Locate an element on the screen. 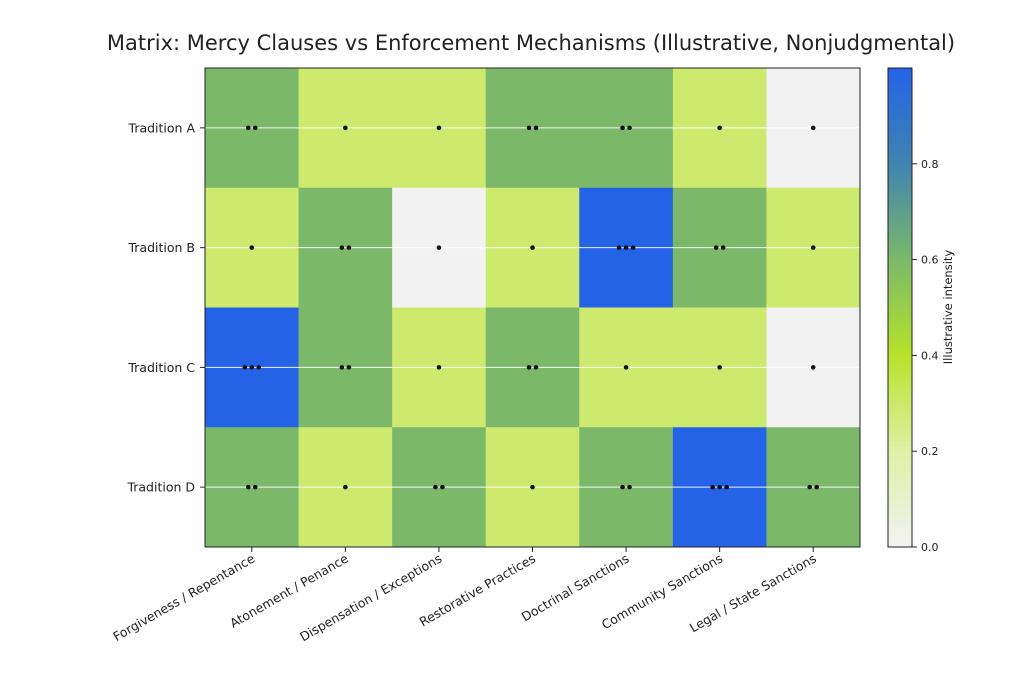 This screenshot has width=1024, height=683. colorbar-label: Illustrative intensity is located at coordinates (948, 307).